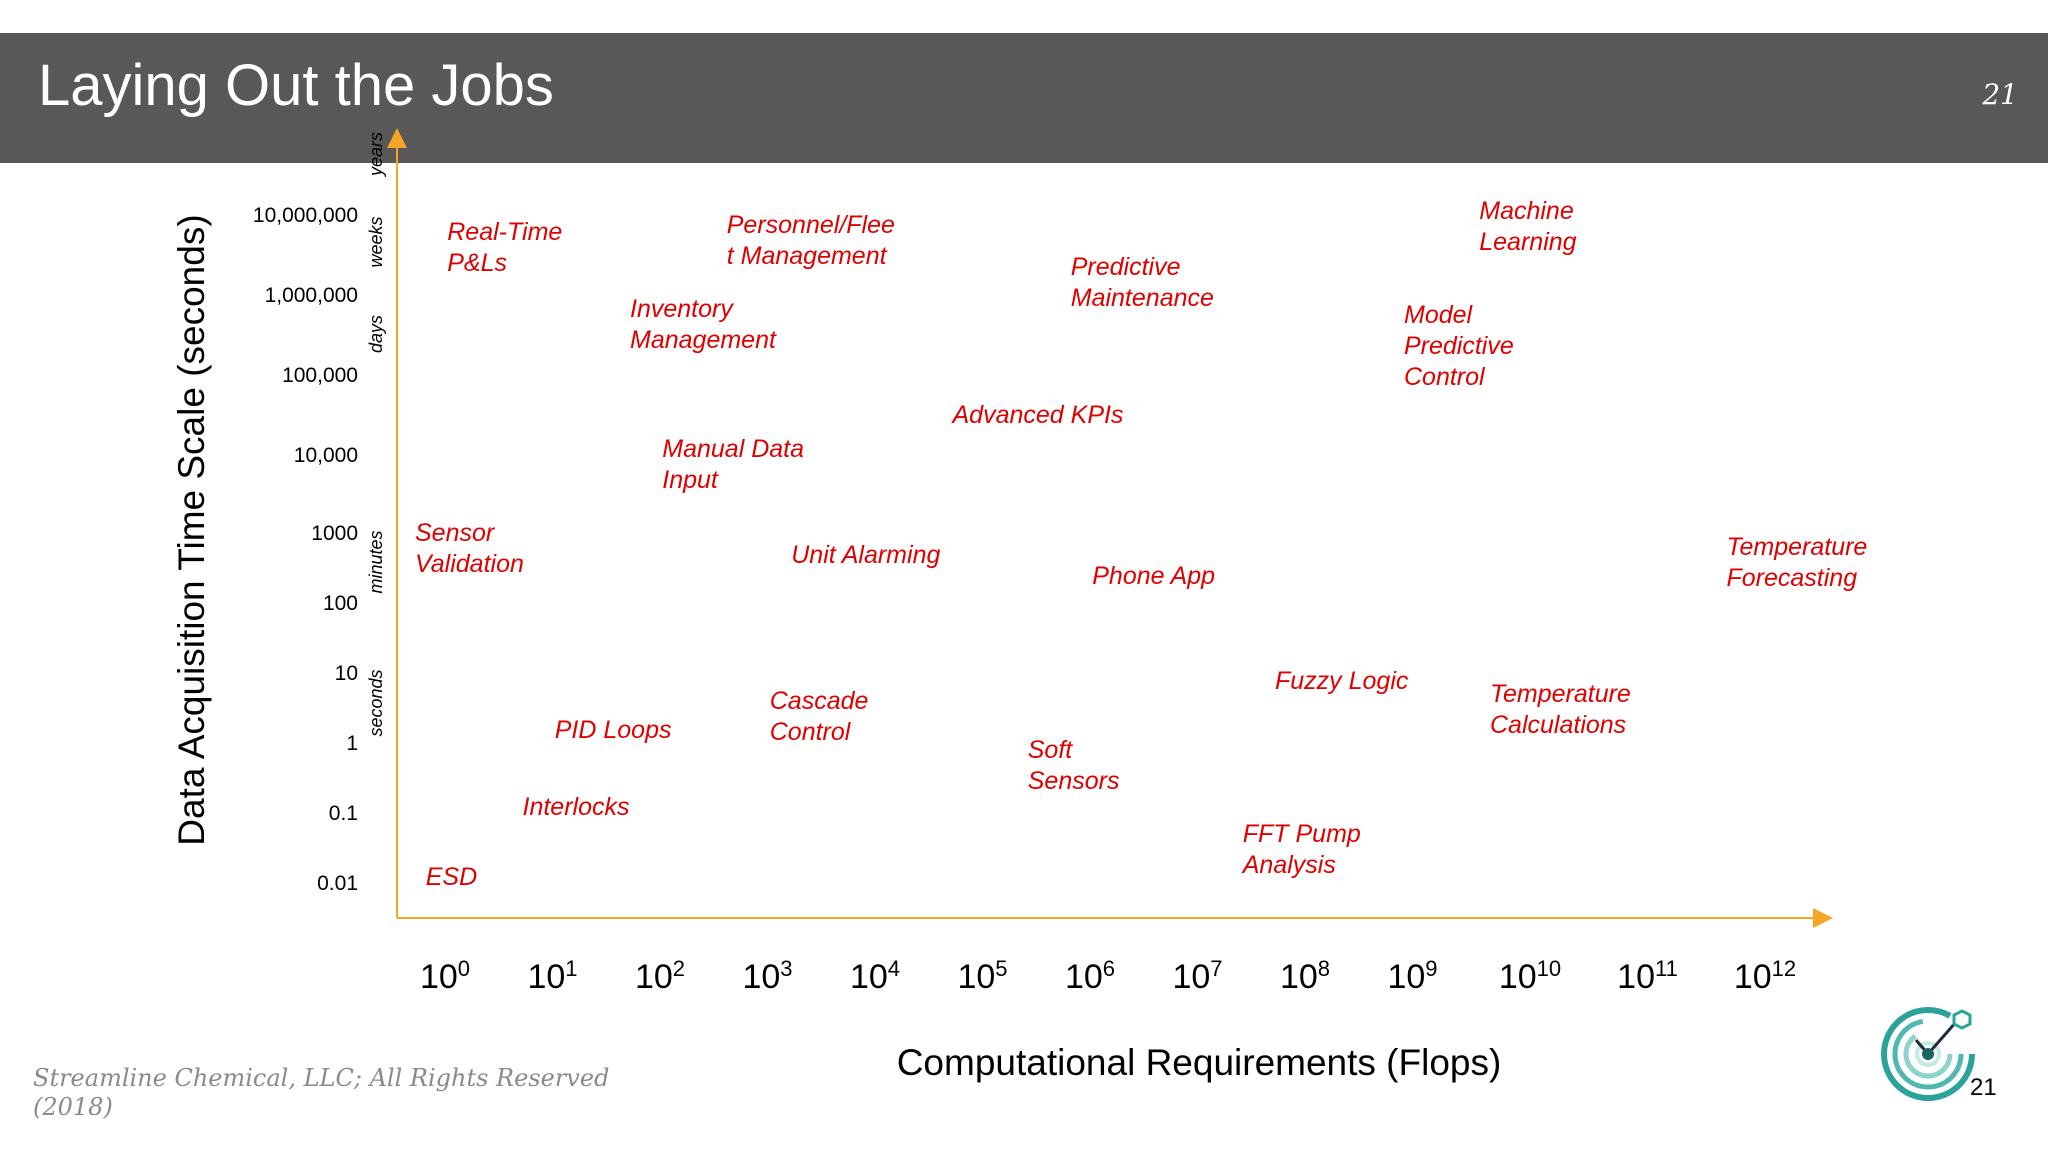  What do you see at coordinates (875, 976) in the screenshot?
I see `x-tick-label: 10⁴` at bounding box center [875, 976].